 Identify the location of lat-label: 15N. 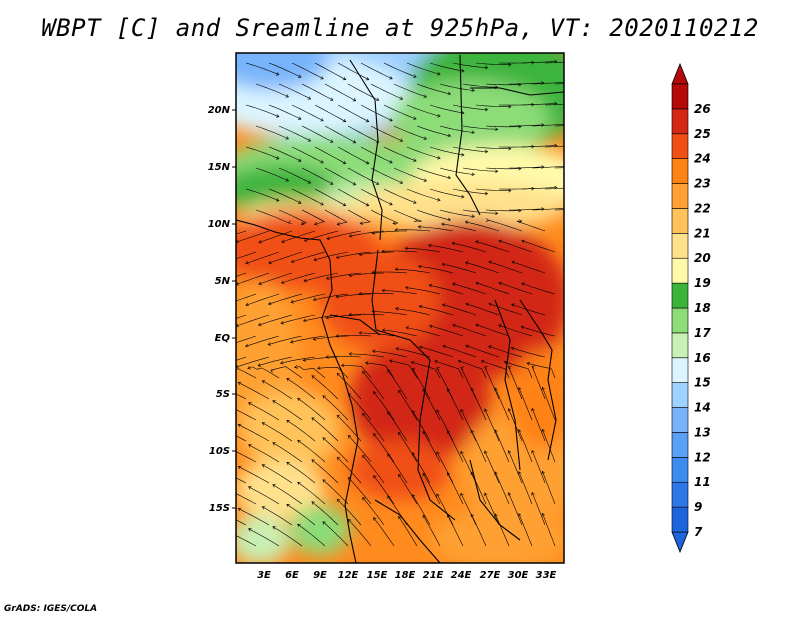
(219, 167).